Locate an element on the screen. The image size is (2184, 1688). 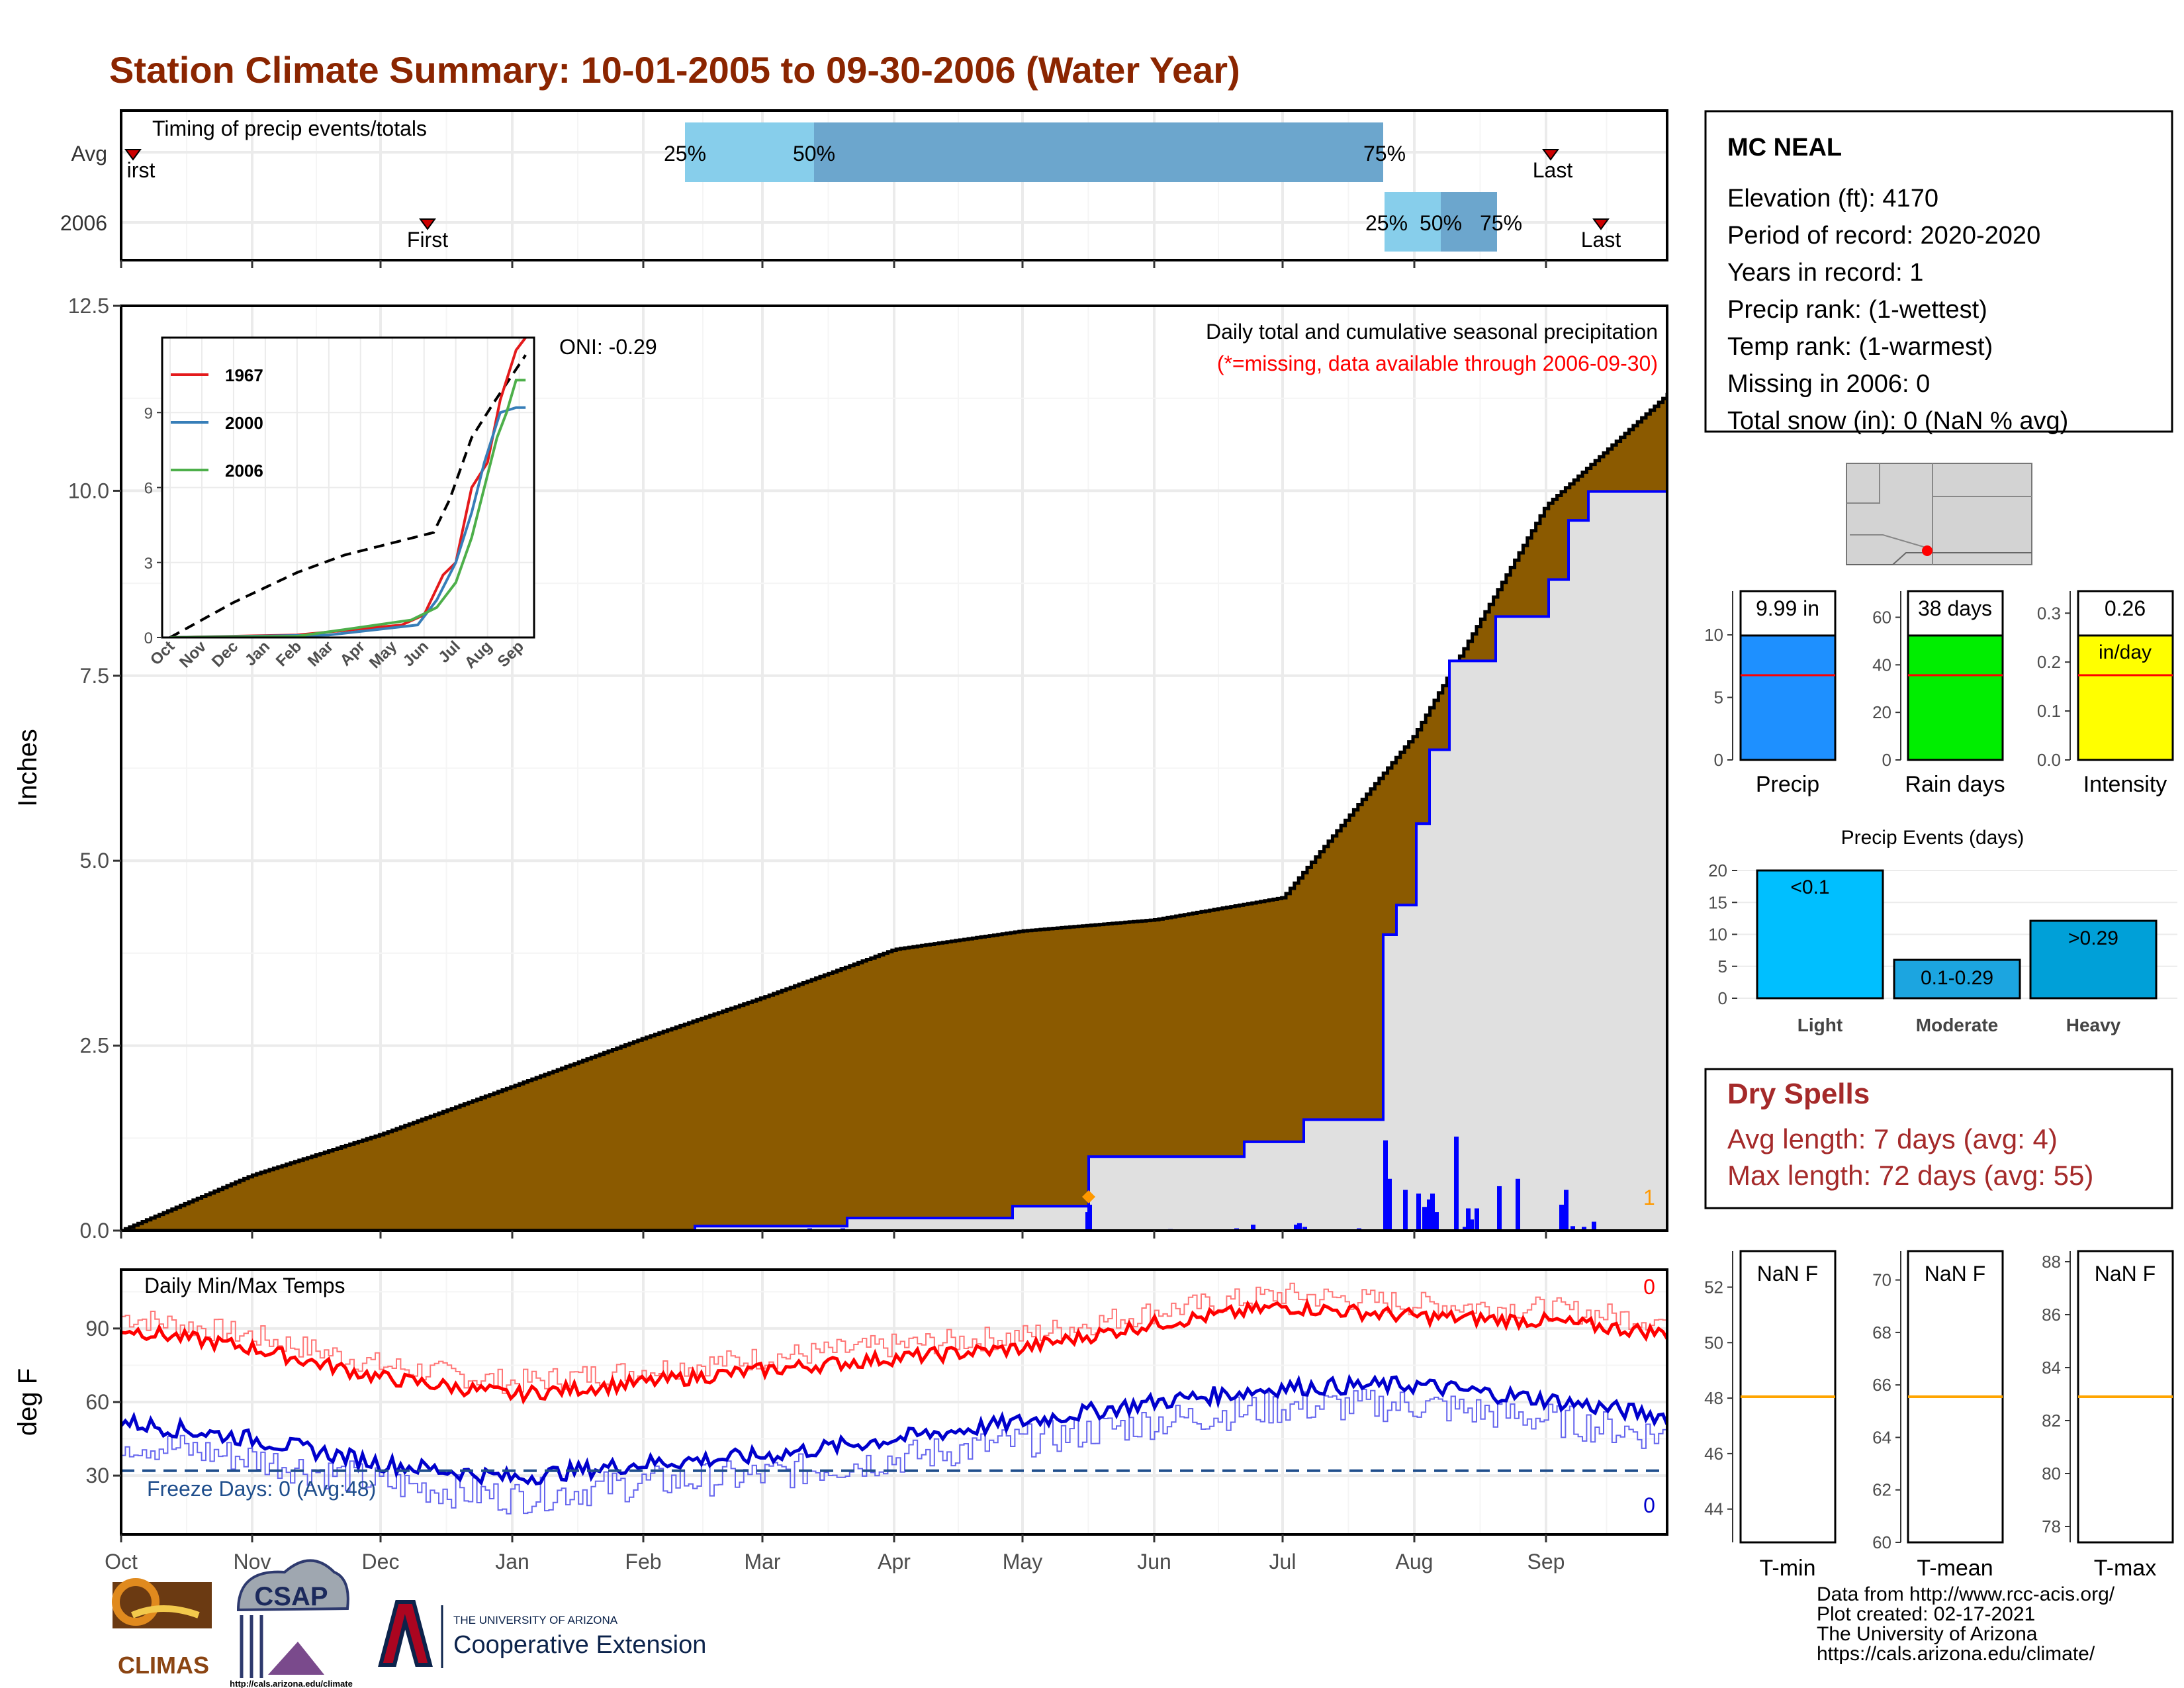
axis-tick-label: 60 is located at coordinates (1881, 1542).